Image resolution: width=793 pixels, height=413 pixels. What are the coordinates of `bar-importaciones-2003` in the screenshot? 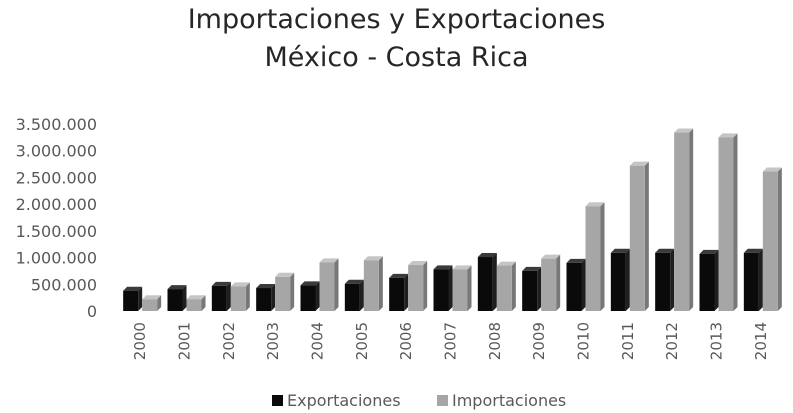 It's located at (285, 291).